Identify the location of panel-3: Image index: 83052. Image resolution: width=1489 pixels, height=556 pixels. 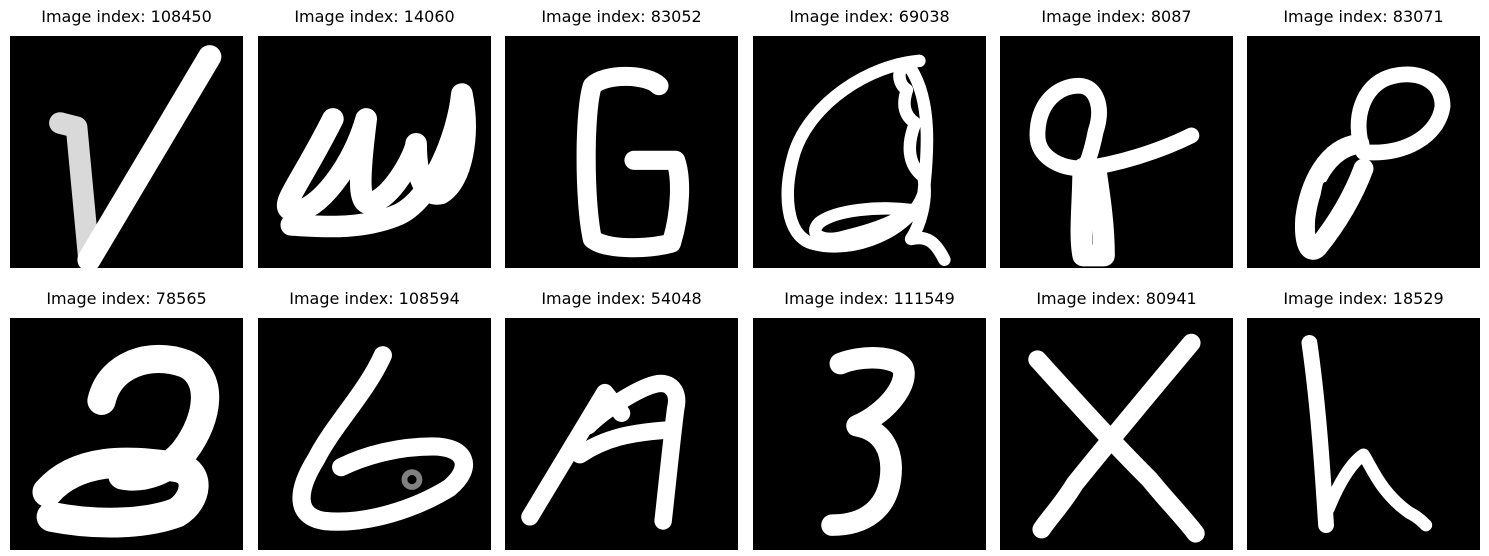
(621, 136).